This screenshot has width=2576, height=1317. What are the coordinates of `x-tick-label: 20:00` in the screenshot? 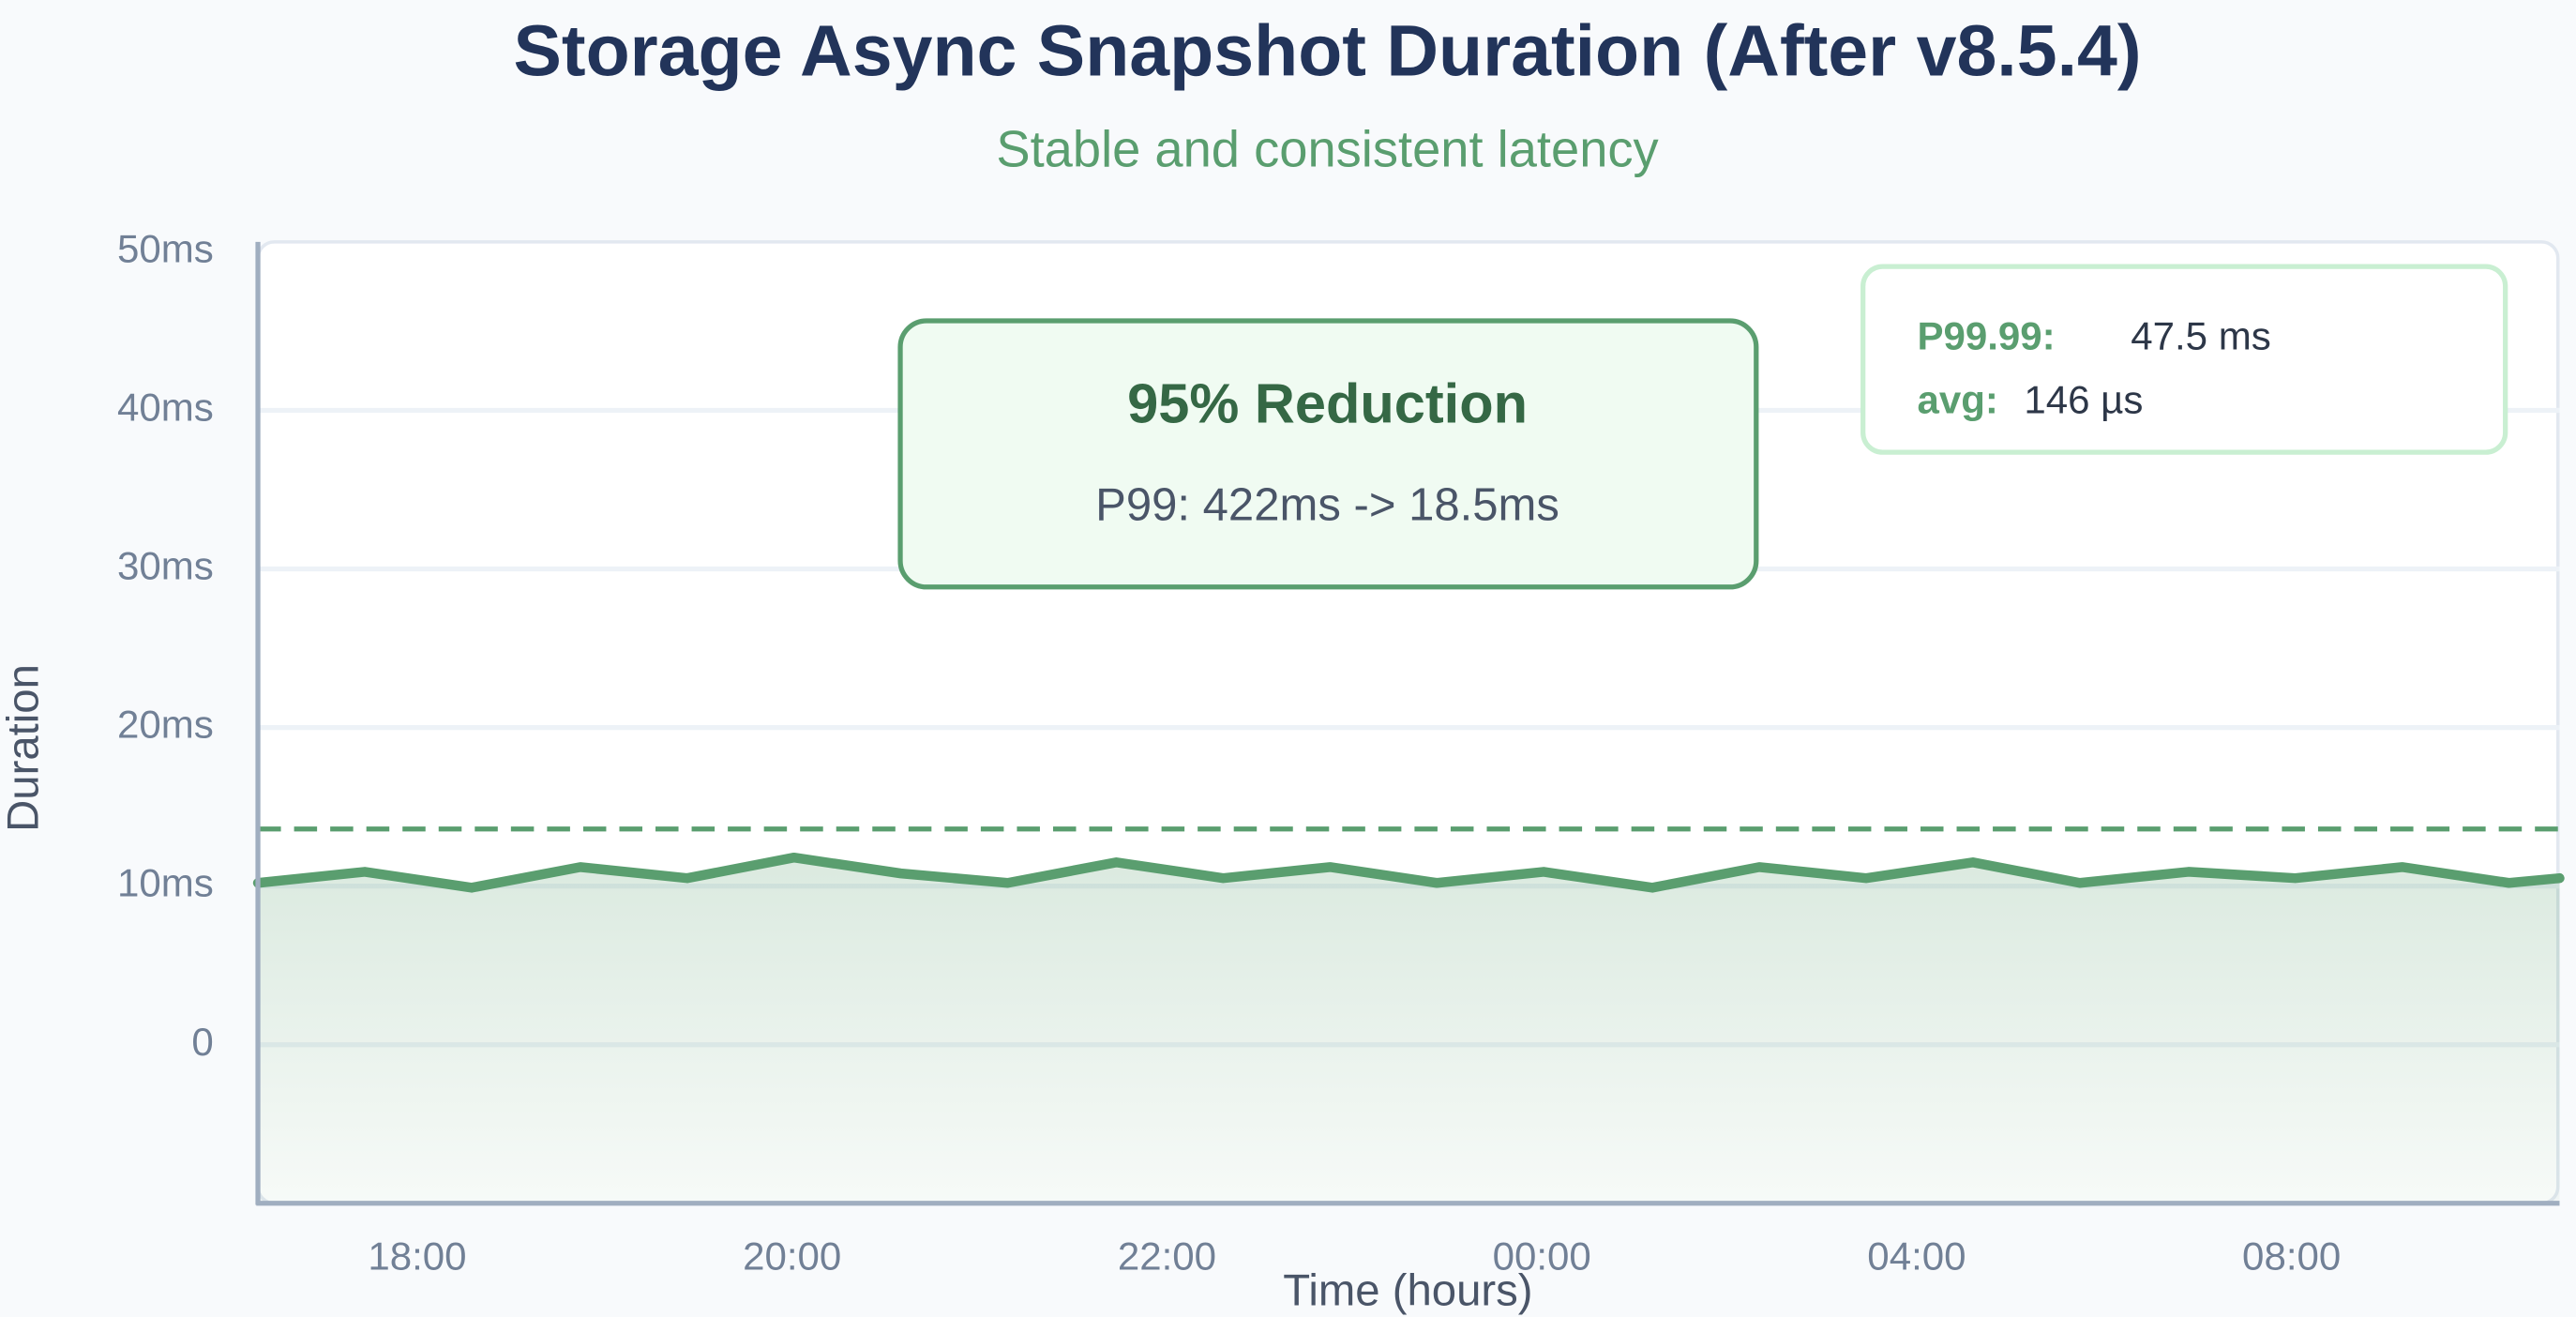 It's located at (792, 1256).